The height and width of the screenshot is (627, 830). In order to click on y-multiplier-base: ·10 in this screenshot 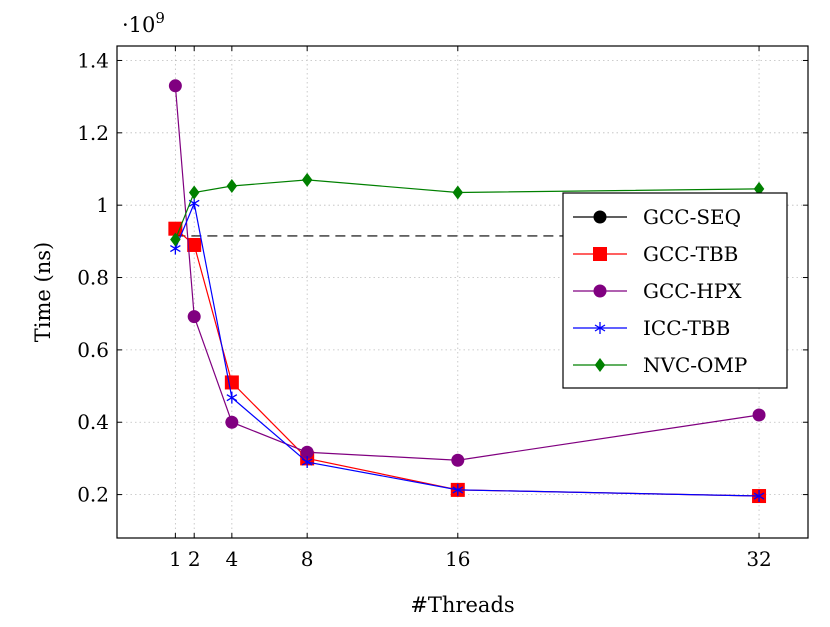, I will do `click(138, 25)`.